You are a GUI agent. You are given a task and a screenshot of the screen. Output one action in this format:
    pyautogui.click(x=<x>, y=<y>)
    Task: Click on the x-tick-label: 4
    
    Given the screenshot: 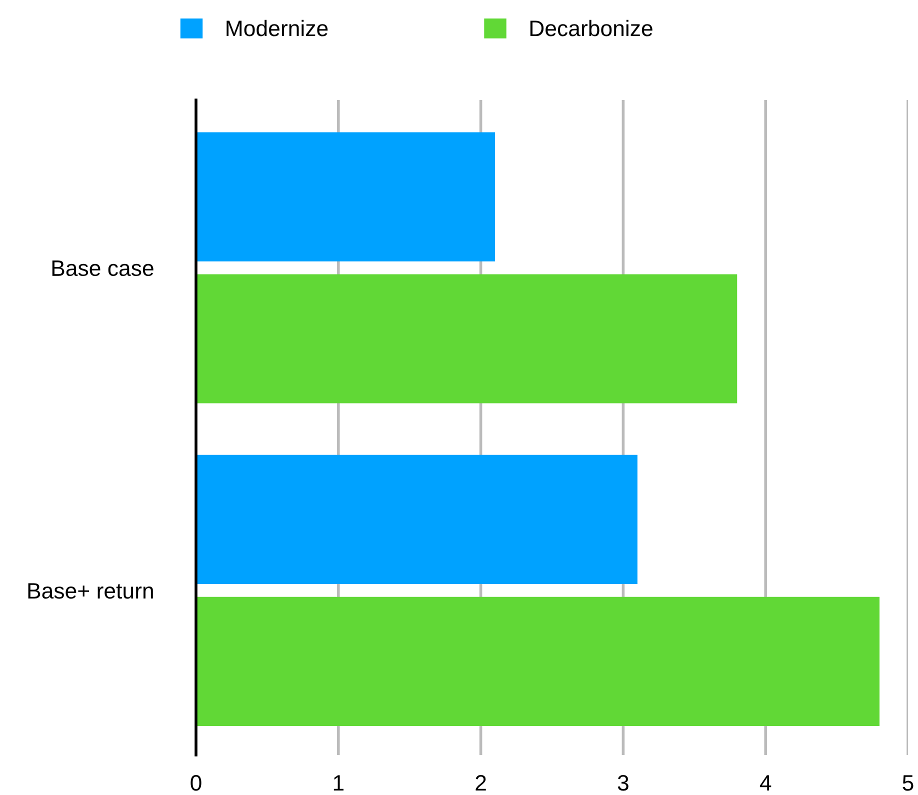 What is the action you would take?
    pyautogui.click(x=766, y=783)
    